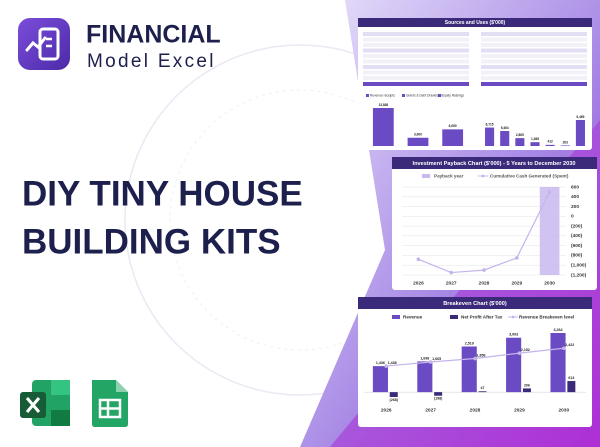 The height and width of the screenshot is (447, 600). I want to click on legend-label: Net Profit After Tax, so click(482, 317).